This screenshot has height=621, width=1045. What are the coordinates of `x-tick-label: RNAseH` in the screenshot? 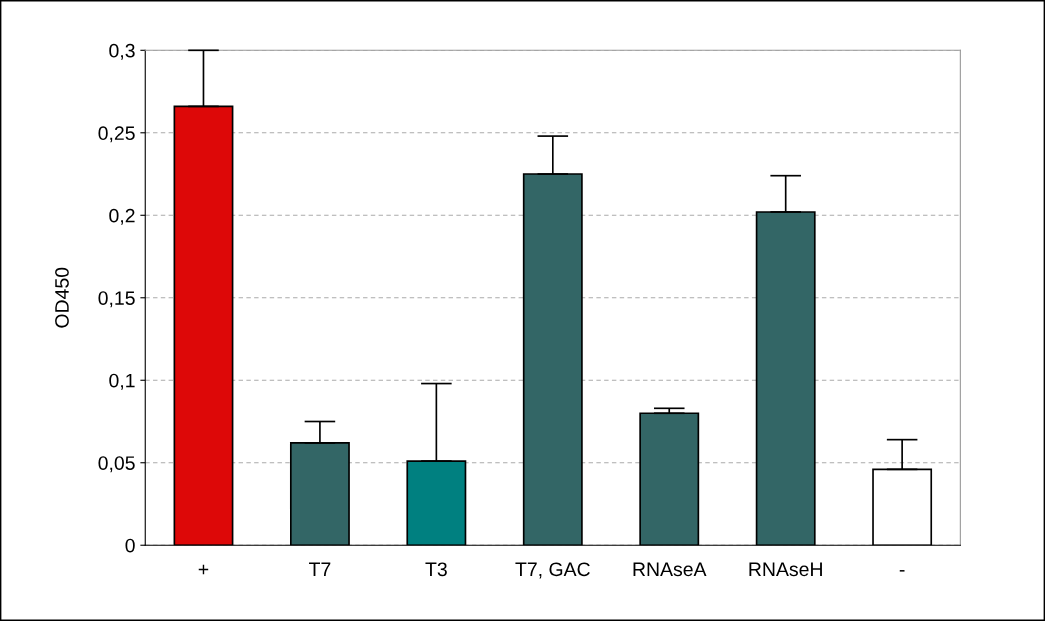 It's located at (785, 569).